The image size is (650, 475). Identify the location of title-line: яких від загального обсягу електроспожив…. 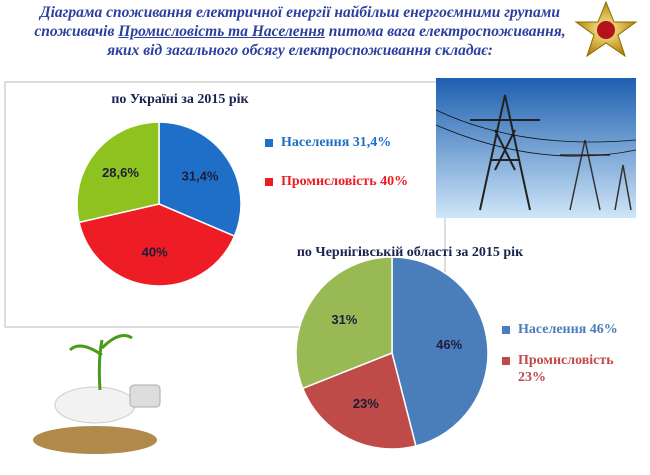
(300, 50).